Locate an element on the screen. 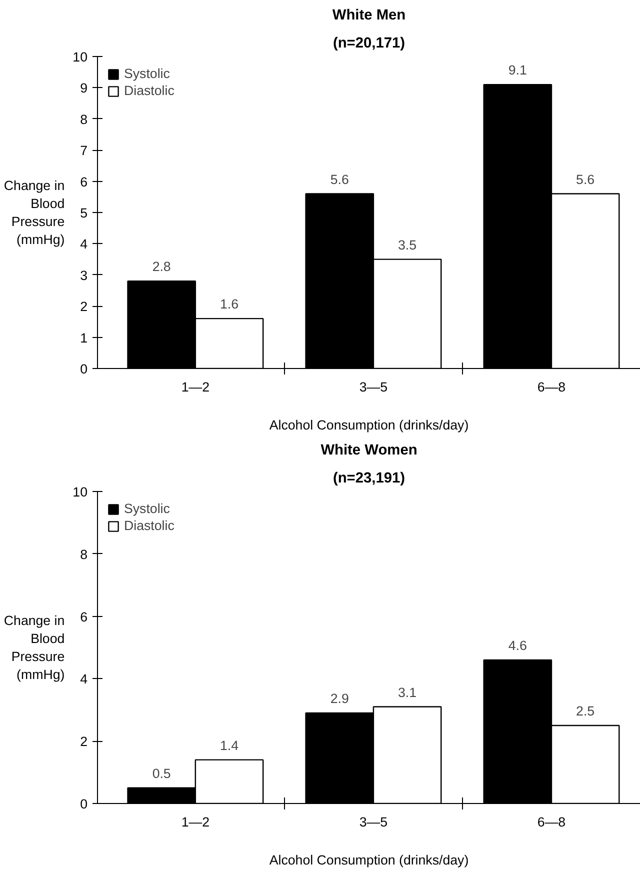  data-label: 9.1 is located at coordinates (517, 70).